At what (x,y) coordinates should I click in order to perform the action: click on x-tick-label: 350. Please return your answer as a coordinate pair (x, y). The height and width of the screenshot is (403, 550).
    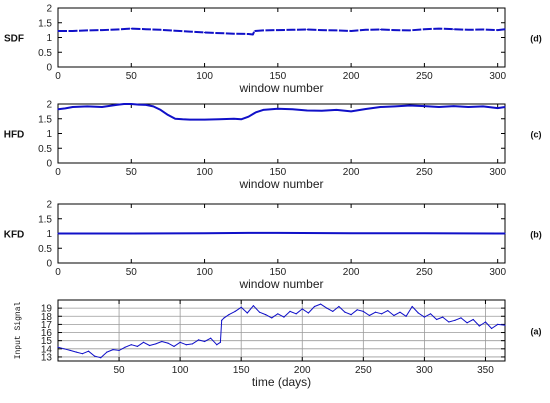
    Looking at the image, I should click on (485, 370).